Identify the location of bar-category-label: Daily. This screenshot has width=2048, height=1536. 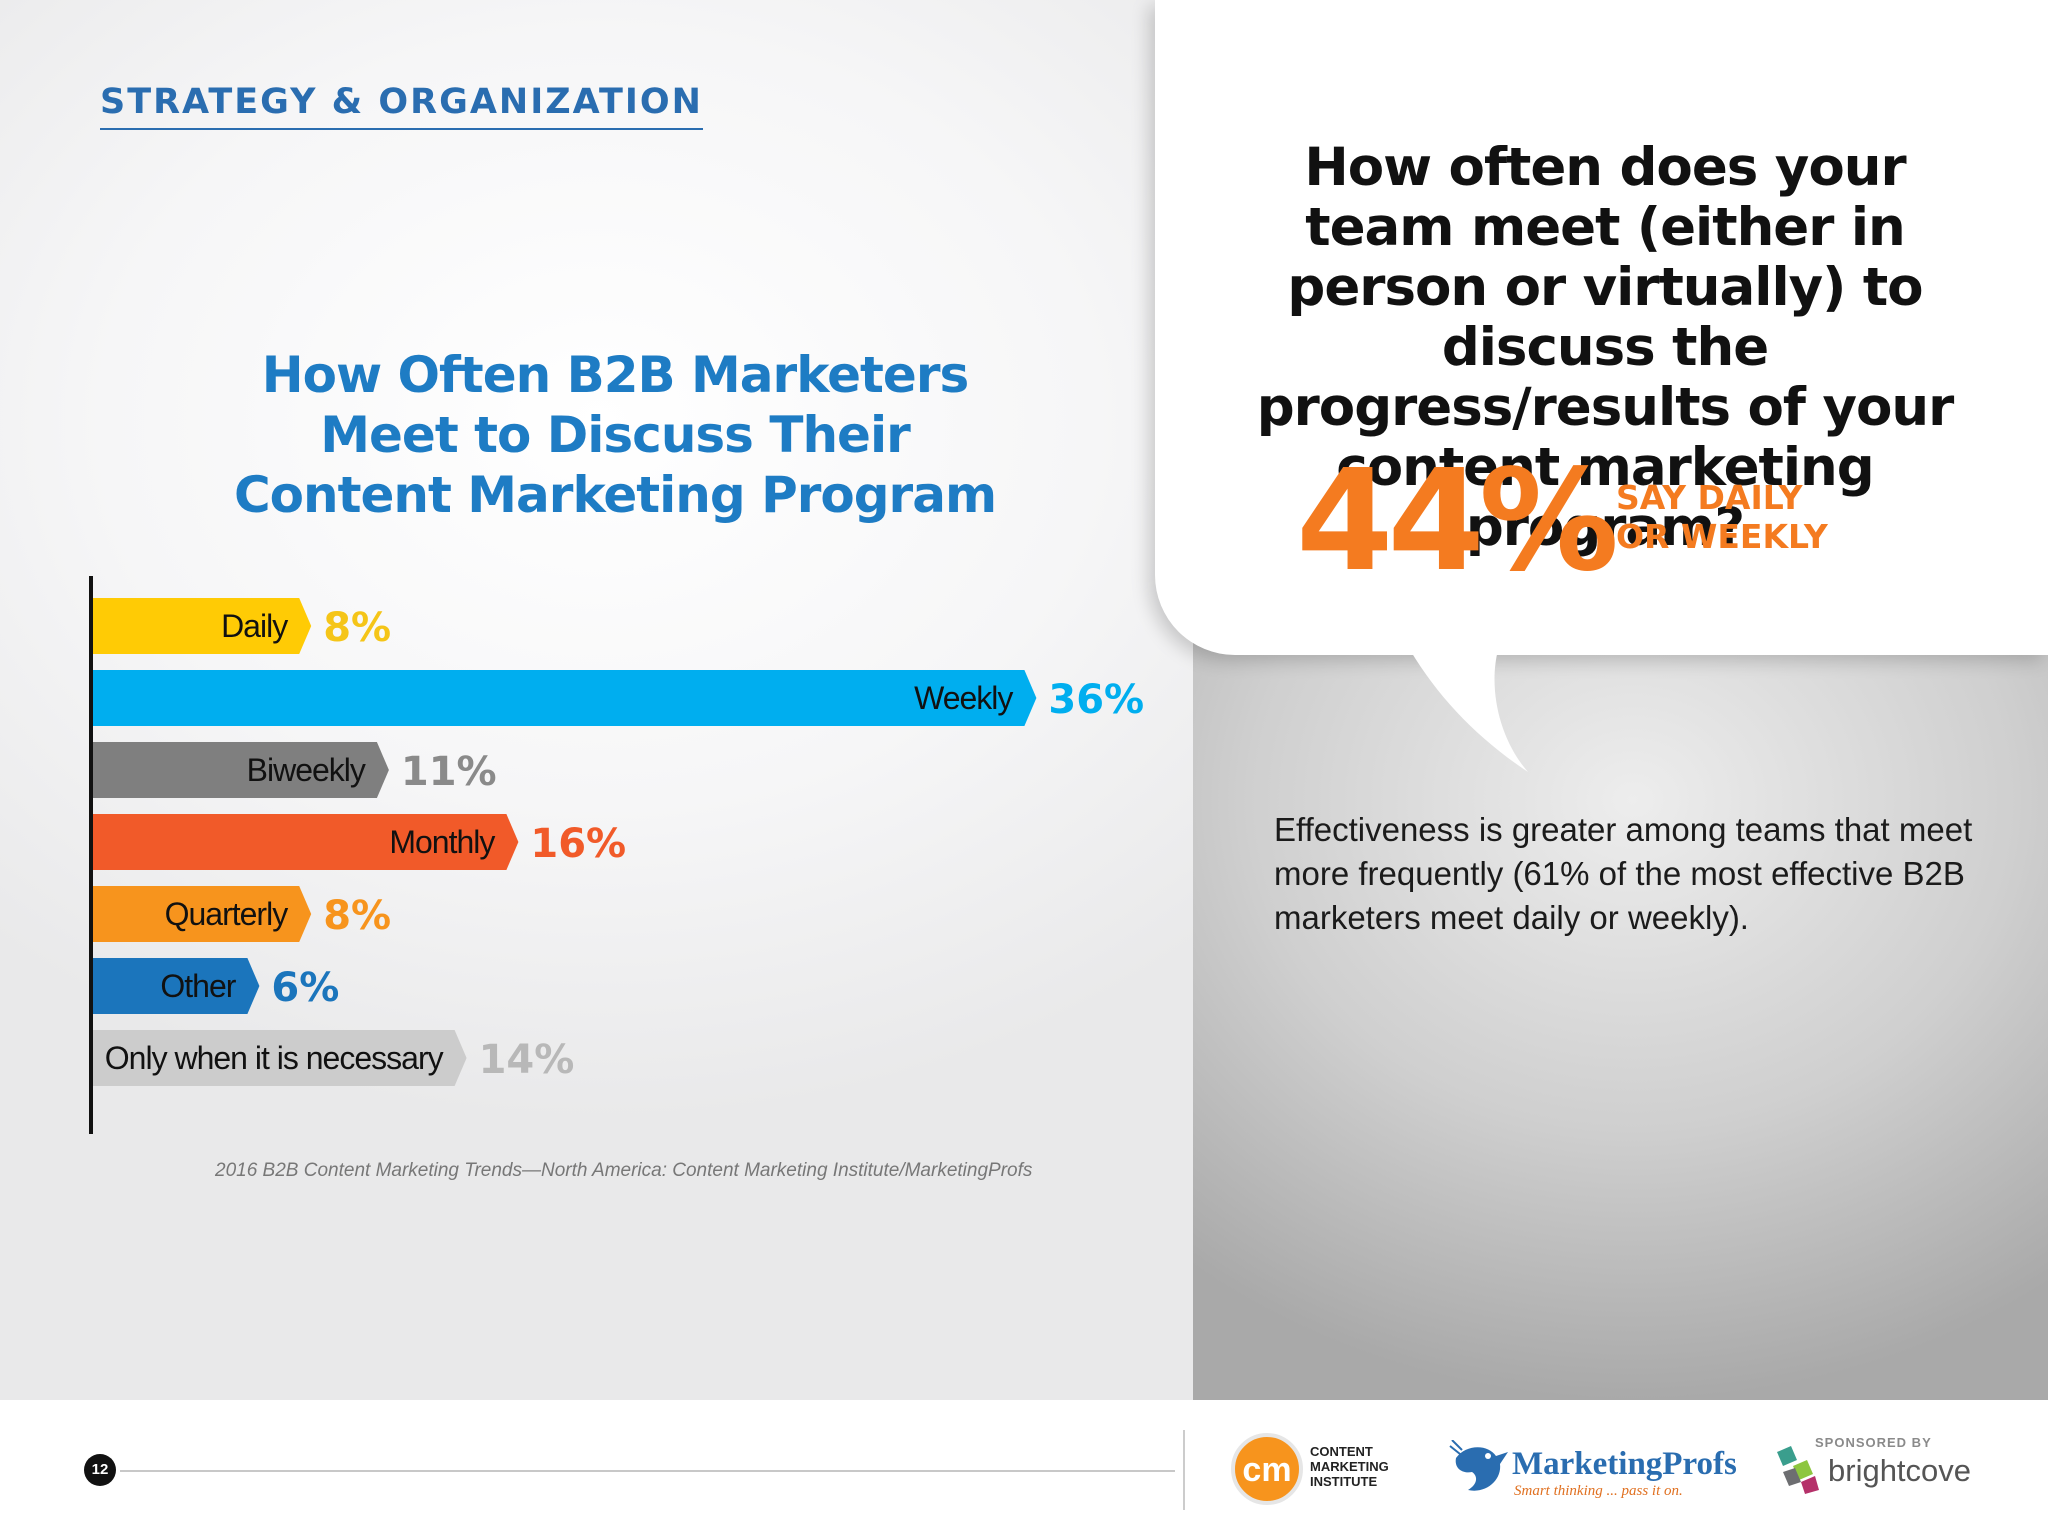
(254, 626).